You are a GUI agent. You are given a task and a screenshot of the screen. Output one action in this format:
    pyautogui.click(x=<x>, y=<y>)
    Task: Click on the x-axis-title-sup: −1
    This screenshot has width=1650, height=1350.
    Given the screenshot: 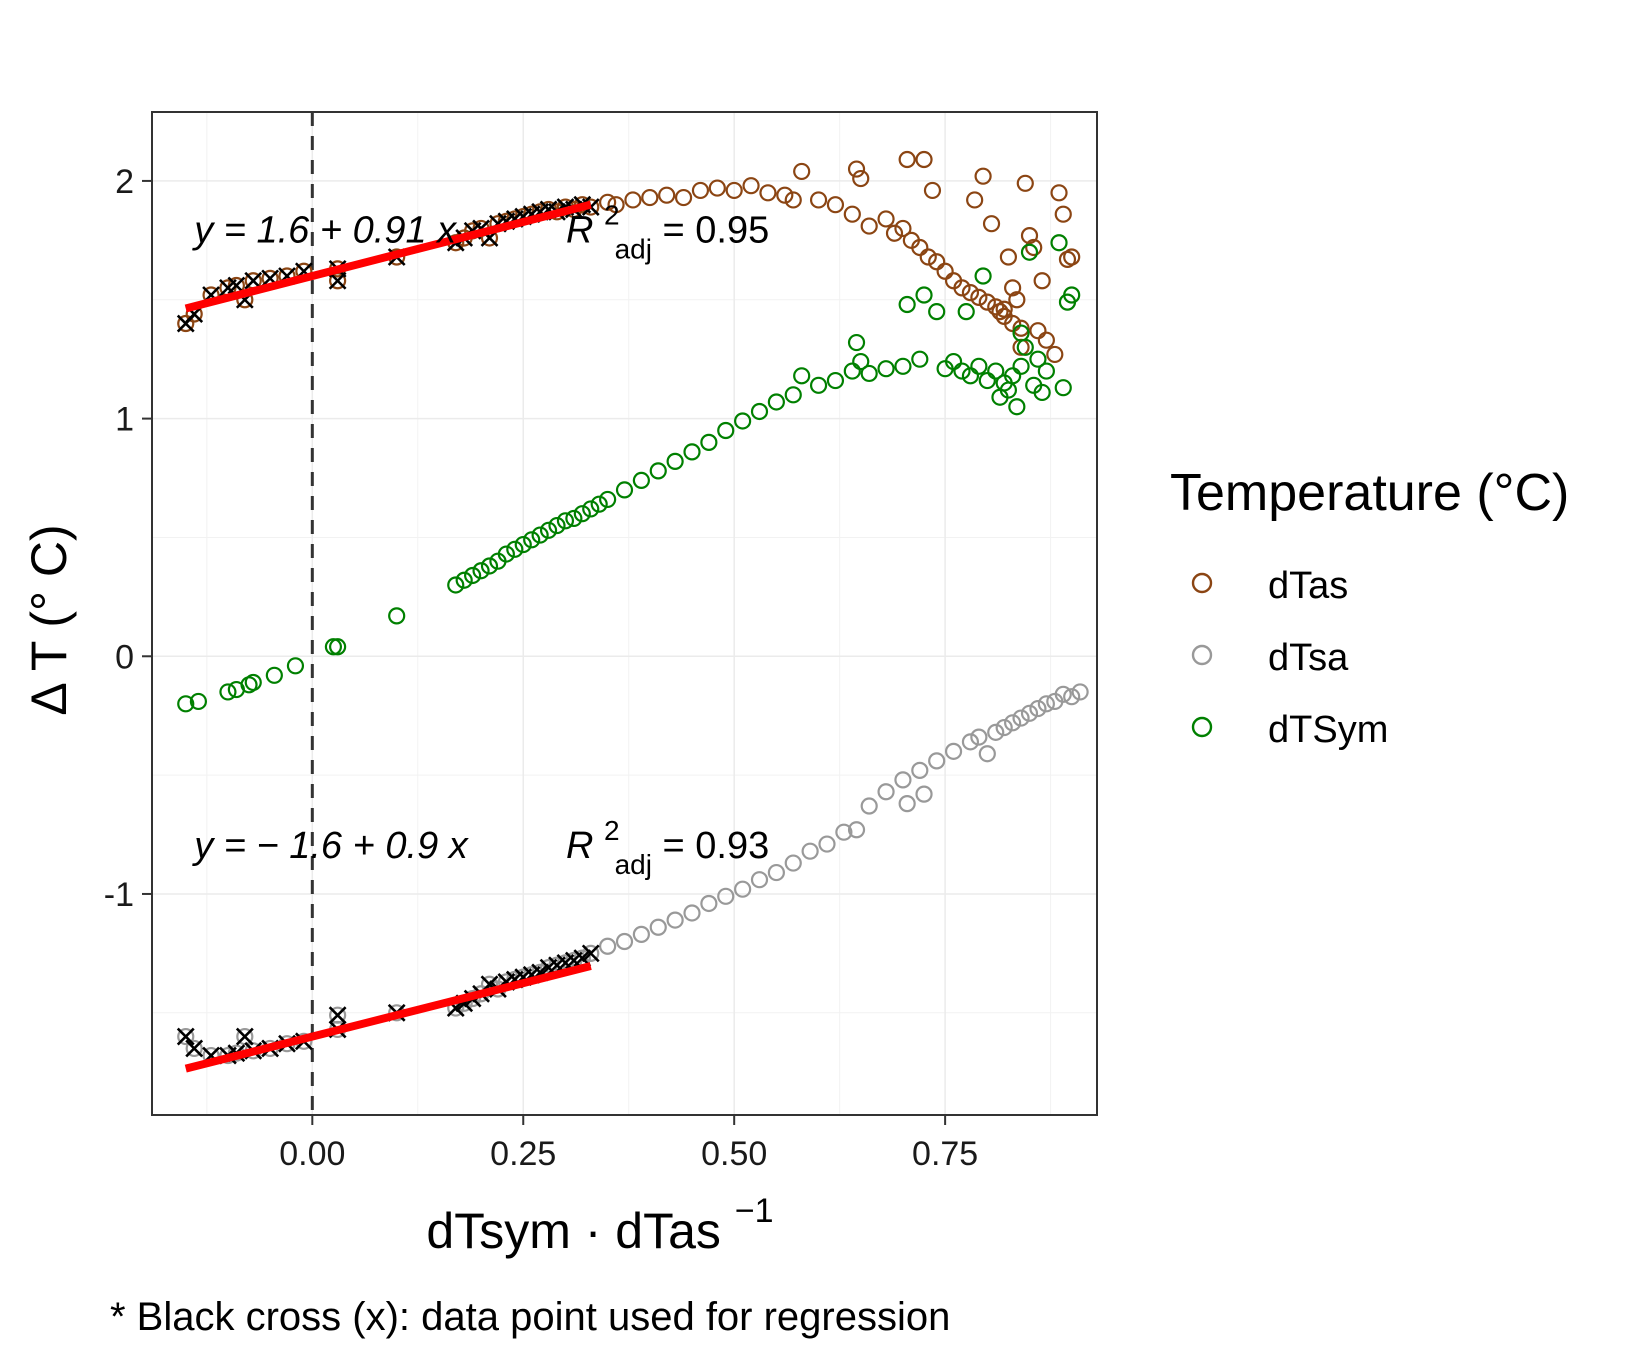 What is the action you would take?
    pyautogui.click(x=754, y=1211)
    